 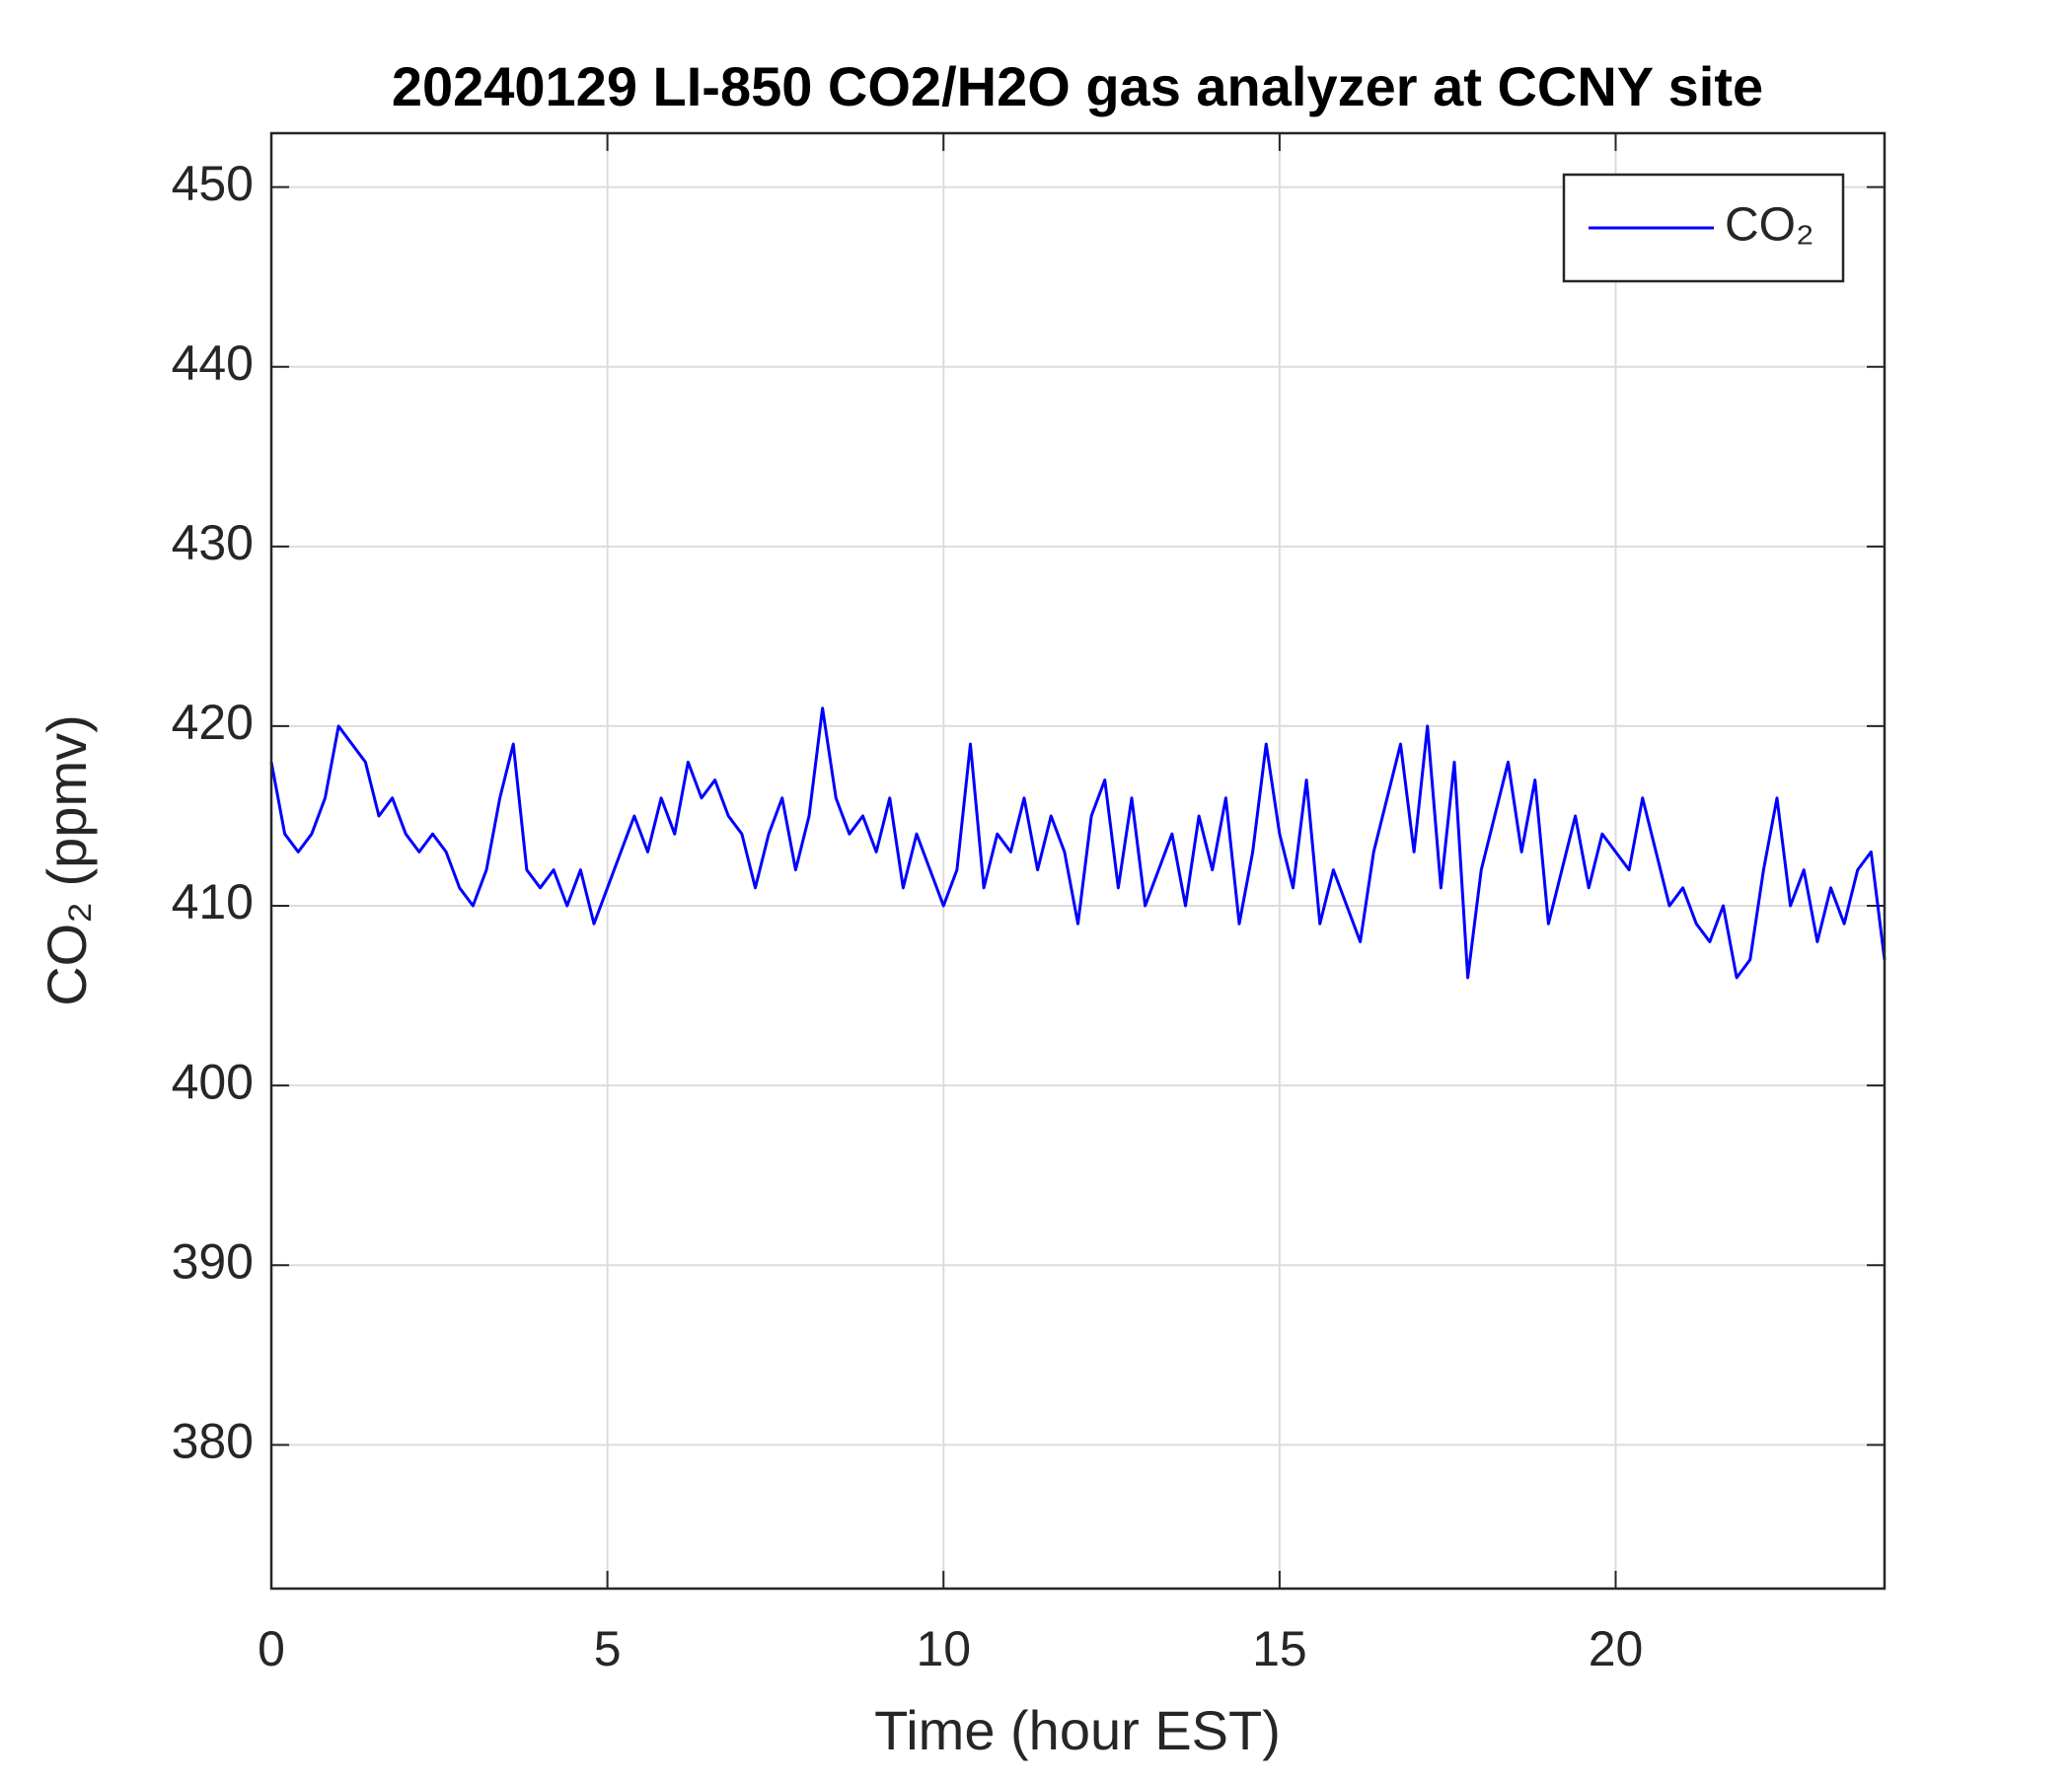 What do you see at coordinates (213, 183) in the screenshot?
I see `y-tick-label: 450` at bounding box center [213, 183].